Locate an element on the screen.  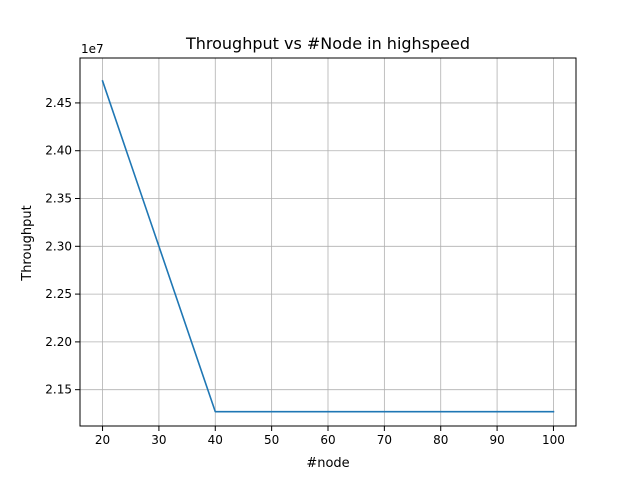
x-tick-label: 50 is located at coordinates (271, 440).